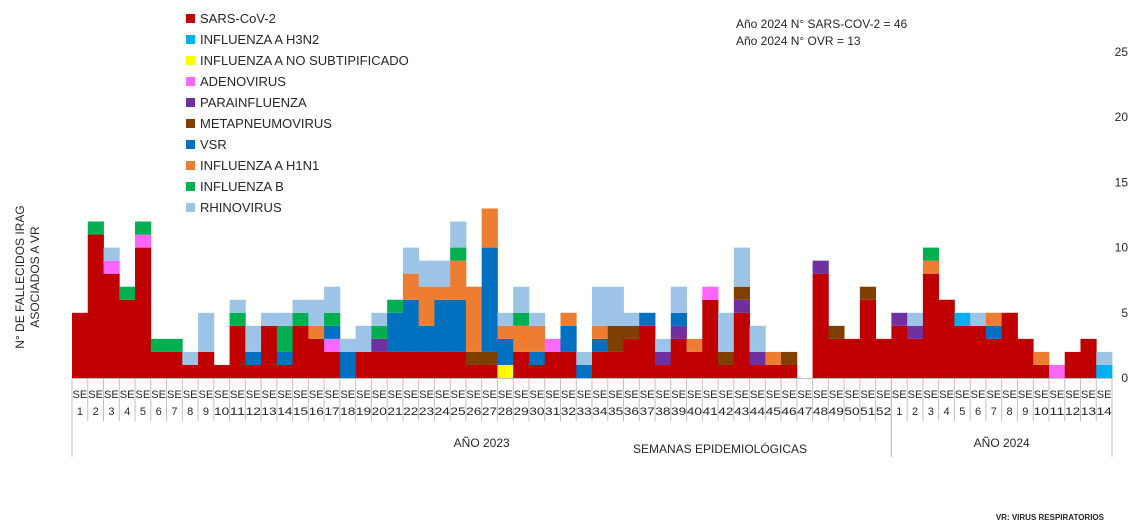 The width and height of the screenshot is (1132, 530). What do you see at coordinates (457, 412) in the screenshot?
I see `x-tick-label: 25` at bounding box center [457, 412].